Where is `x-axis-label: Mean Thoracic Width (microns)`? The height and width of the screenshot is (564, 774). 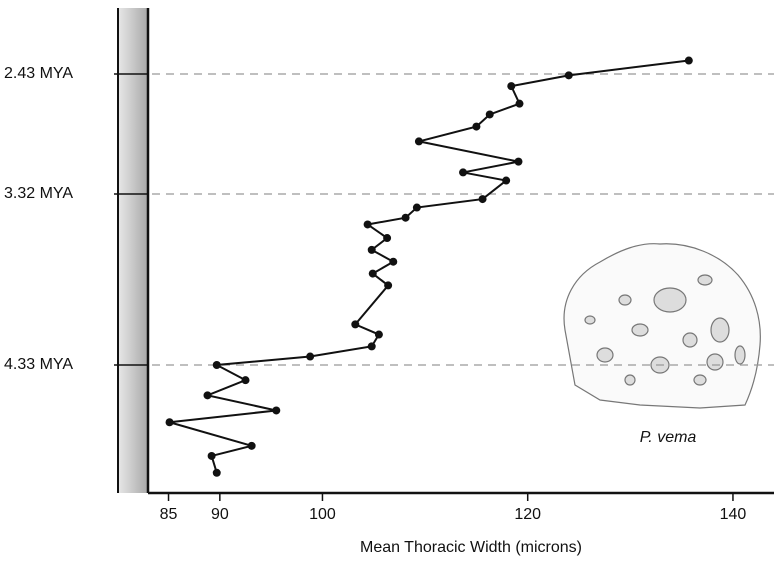
x-axis-label: Mean Thoracic Width (microns) is located at coordinates (471, 547).